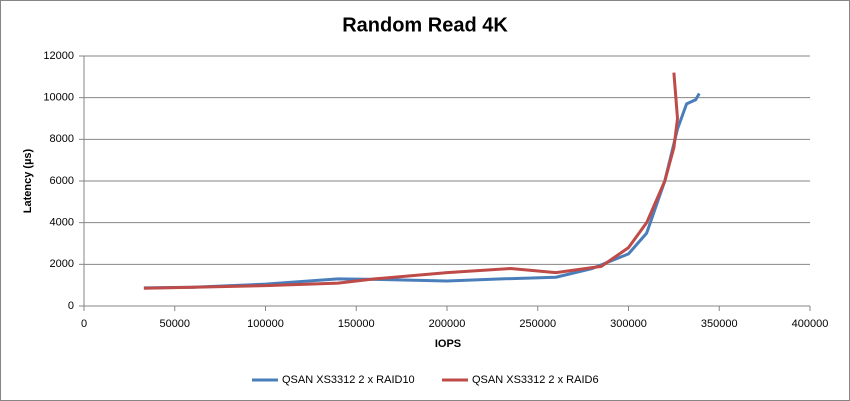  Describe the element at coordinates (62, 264) in the screenshot. I see `y-tick-label: 2000` at that location.